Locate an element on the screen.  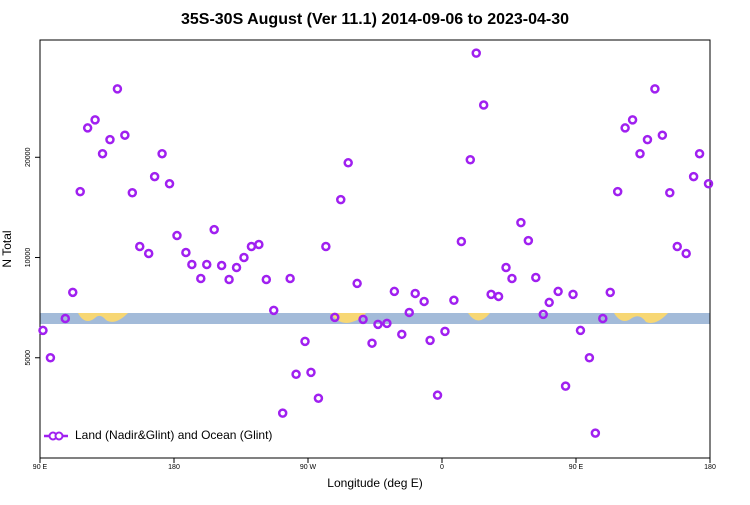
x-tick-label: 0 is located at coordinates (442, 467).